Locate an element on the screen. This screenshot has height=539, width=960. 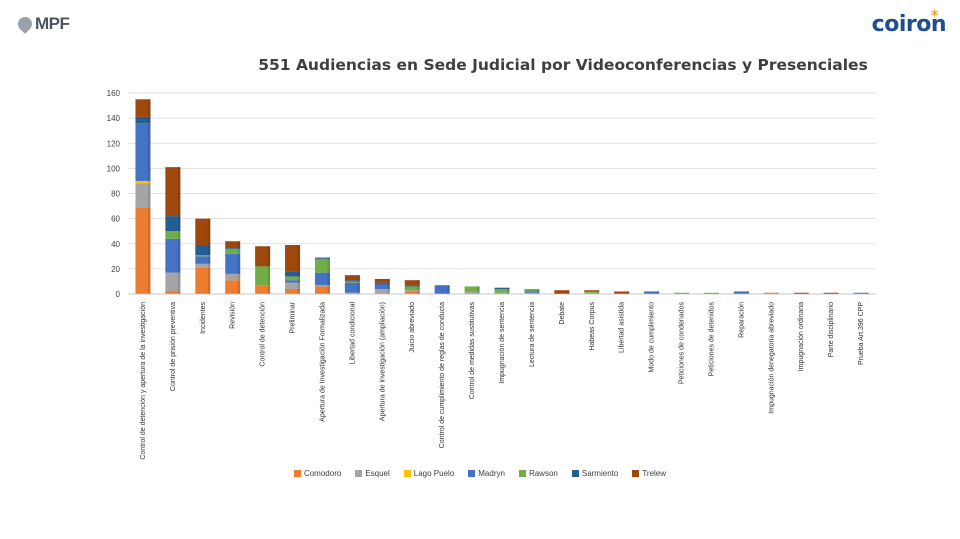
legend-item: Rawson is located at coordinates (538, 473).